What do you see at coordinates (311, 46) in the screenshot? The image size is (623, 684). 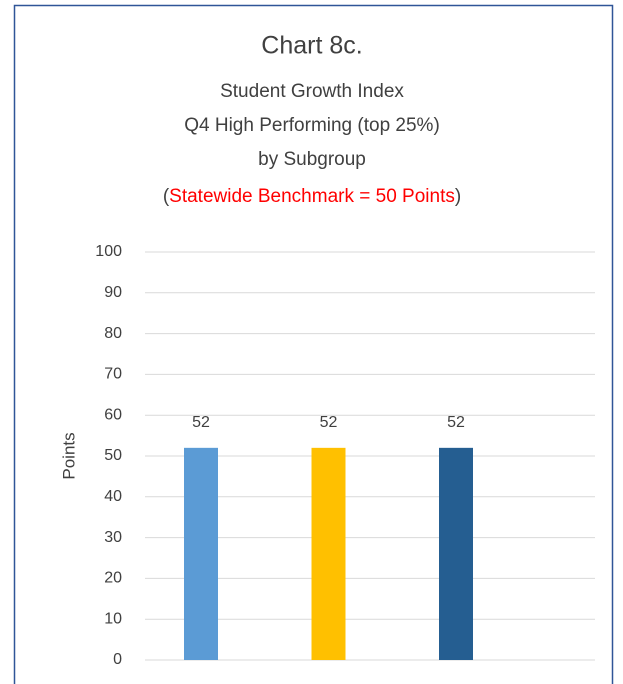 I see `chart-title: Chart 8c.` at bounding box center [311, 46].